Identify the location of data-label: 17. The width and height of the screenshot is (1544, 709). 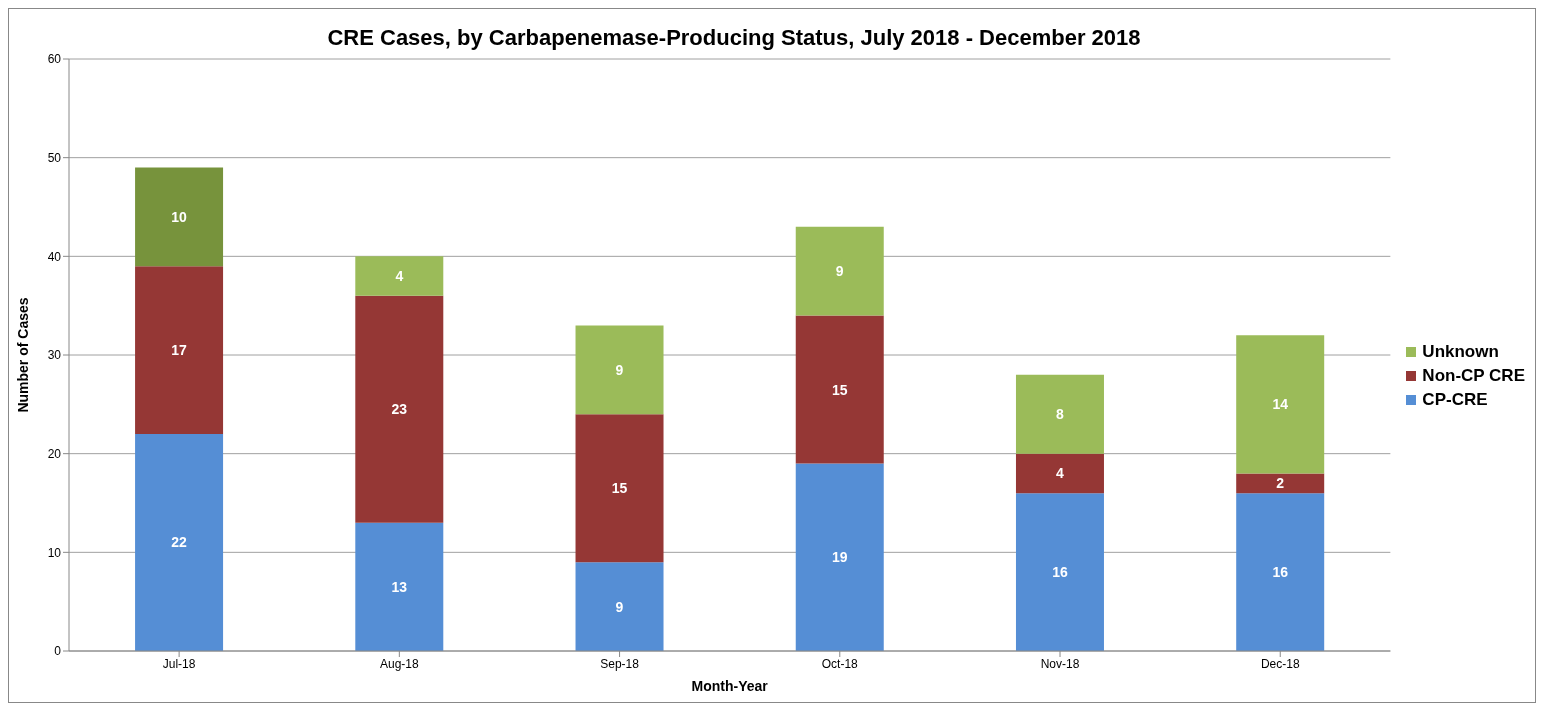
(179, 350).